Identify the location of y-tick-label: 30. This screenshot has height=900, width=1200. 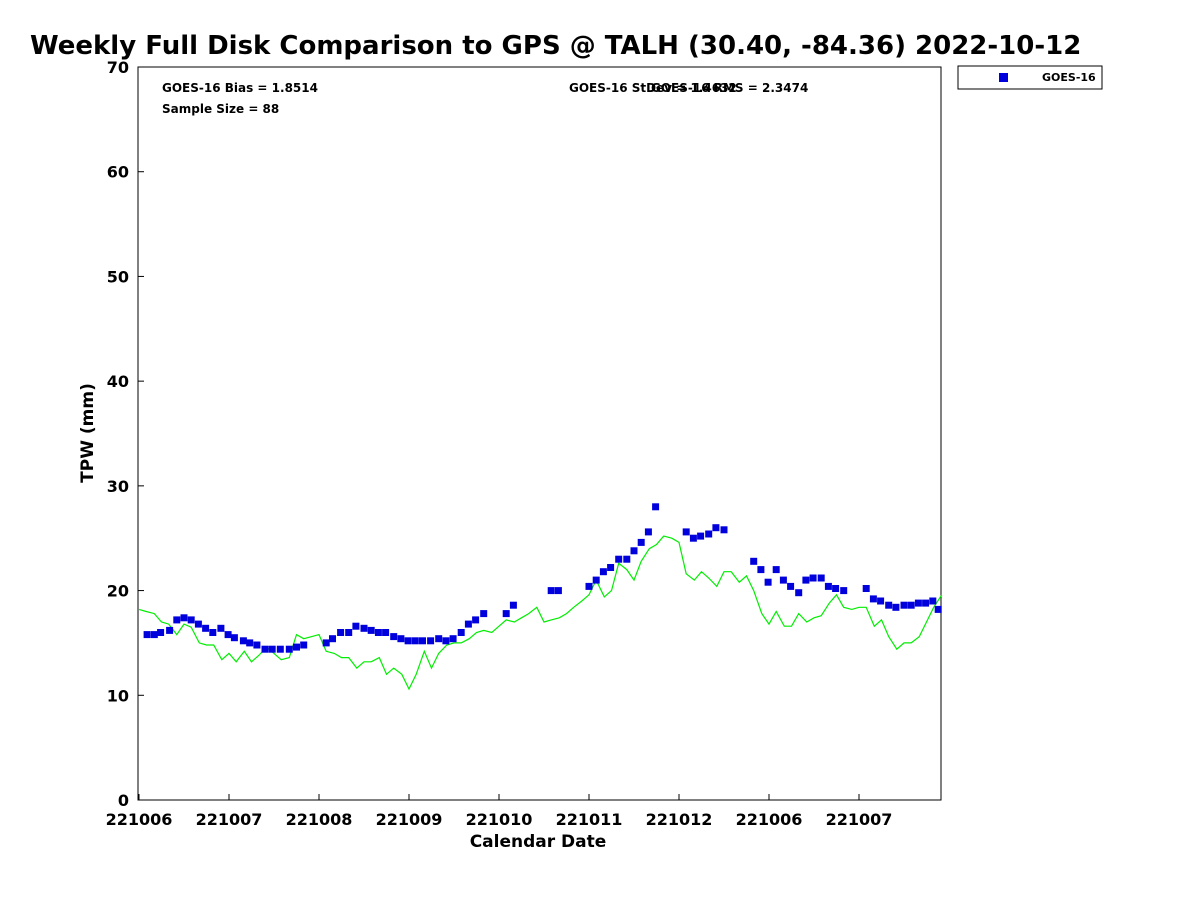
(118, 486).